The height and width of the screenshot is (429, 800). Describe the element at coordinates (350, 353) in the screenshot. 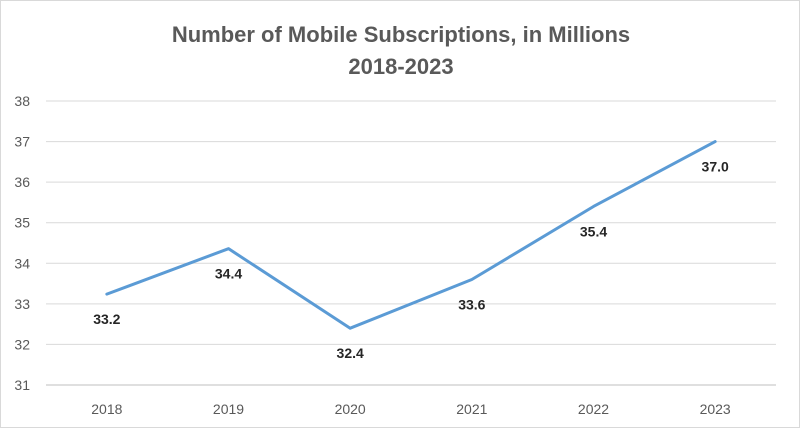

I see `data-label: 32.4` at that location.